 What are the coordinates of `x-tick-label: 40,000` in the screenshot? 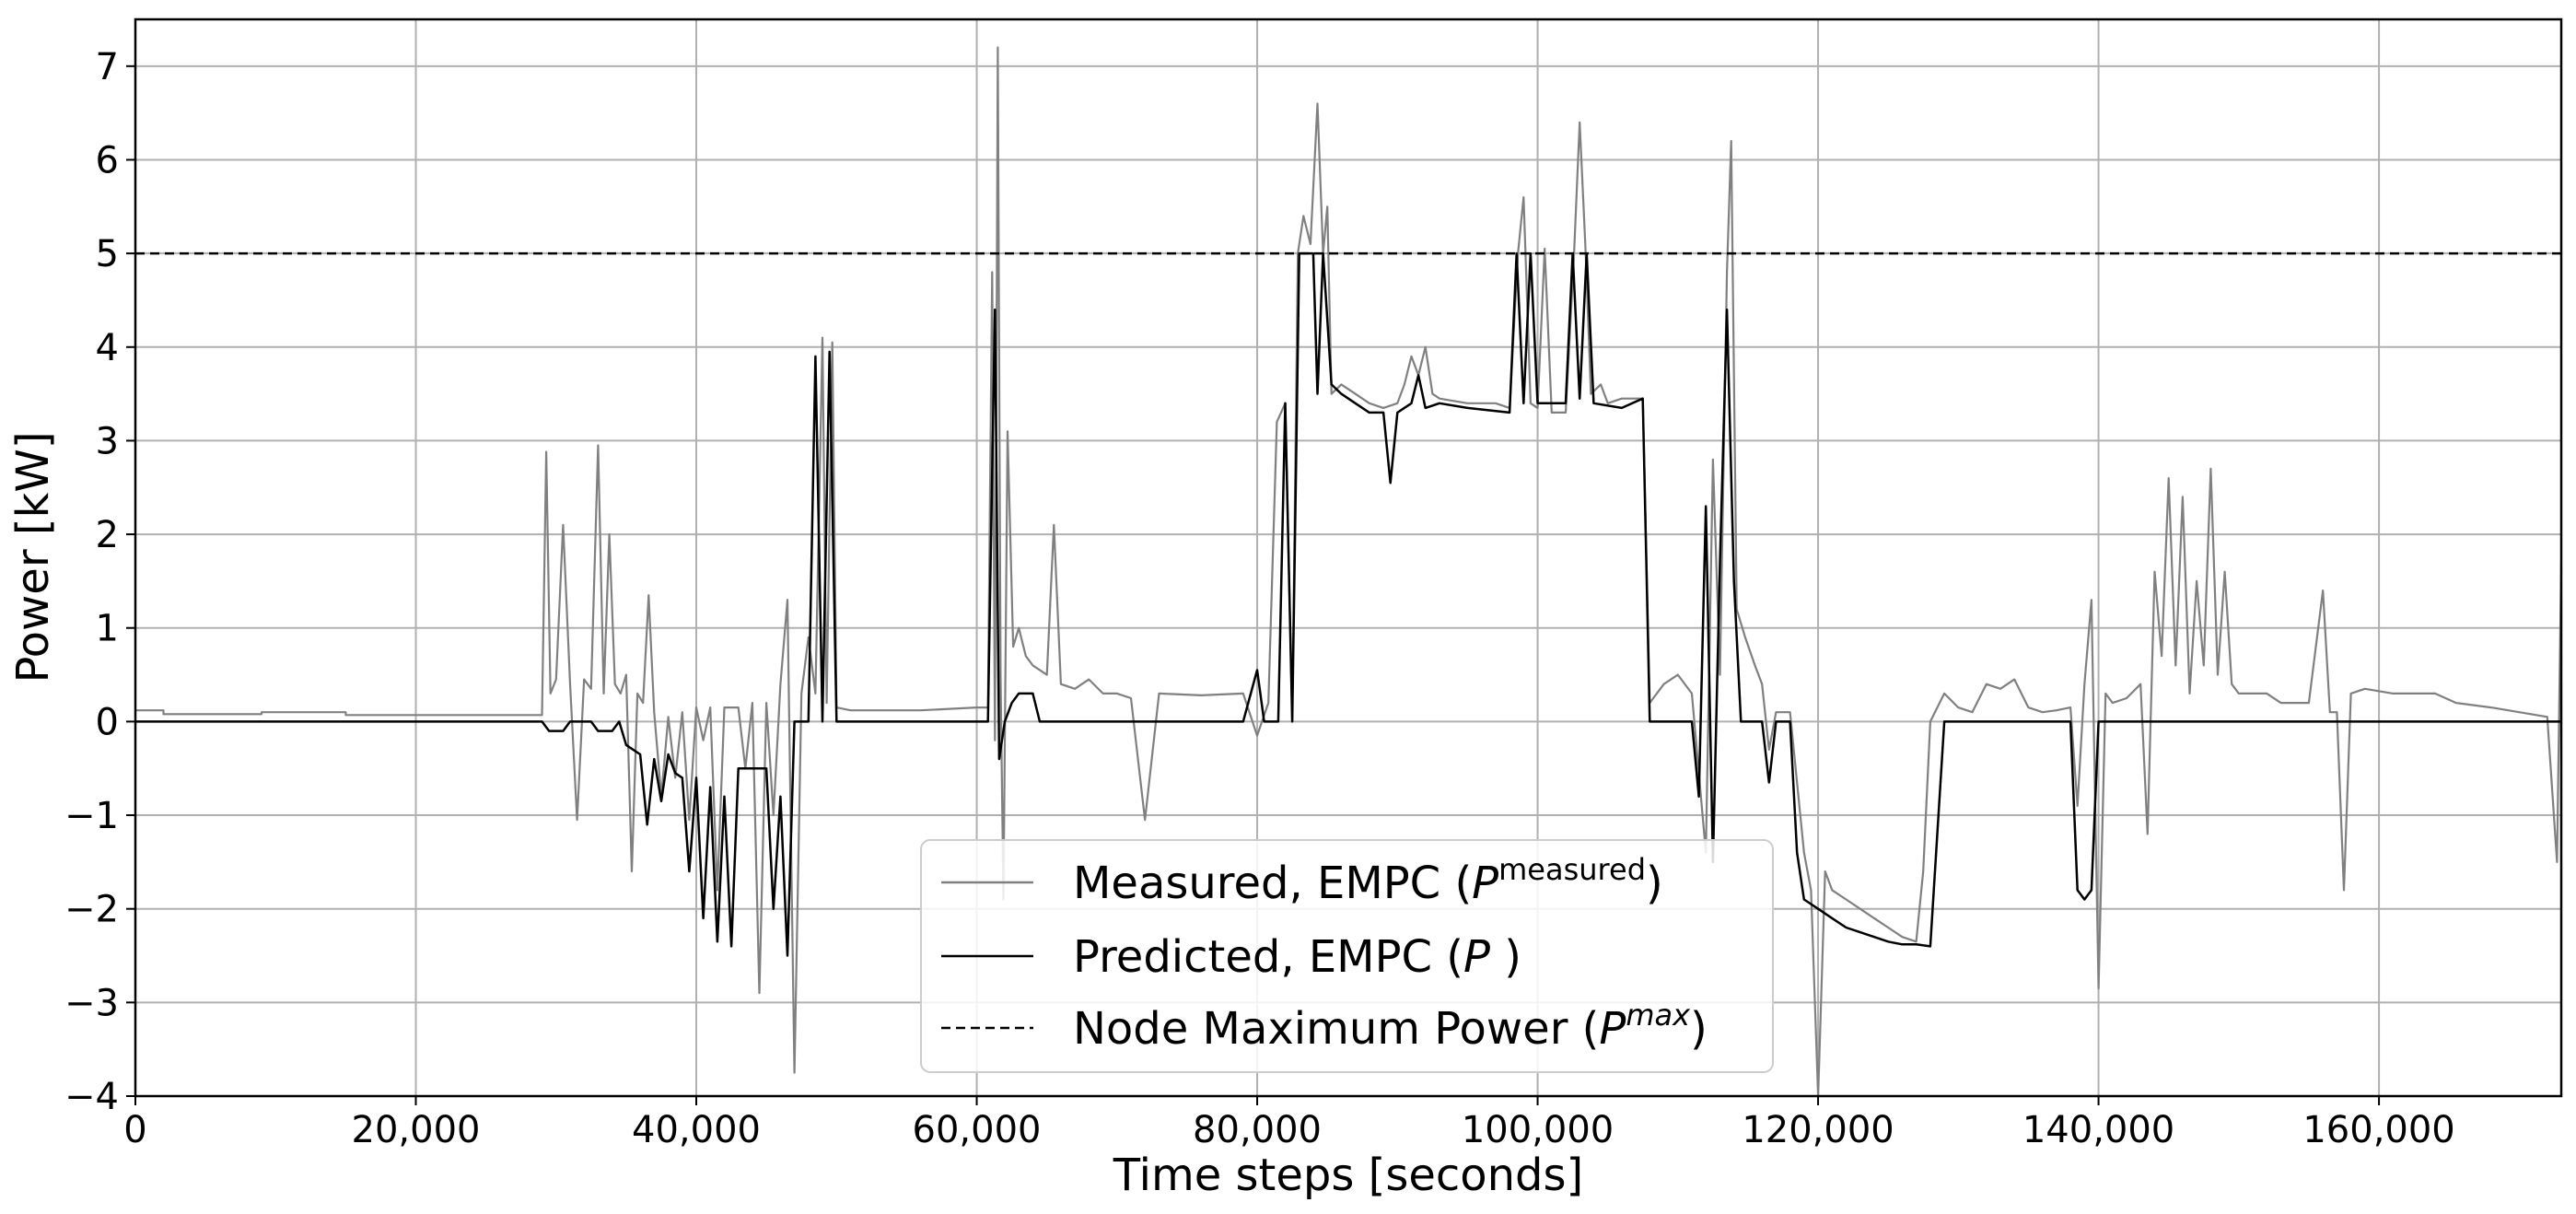 It's located at (696, 1130).